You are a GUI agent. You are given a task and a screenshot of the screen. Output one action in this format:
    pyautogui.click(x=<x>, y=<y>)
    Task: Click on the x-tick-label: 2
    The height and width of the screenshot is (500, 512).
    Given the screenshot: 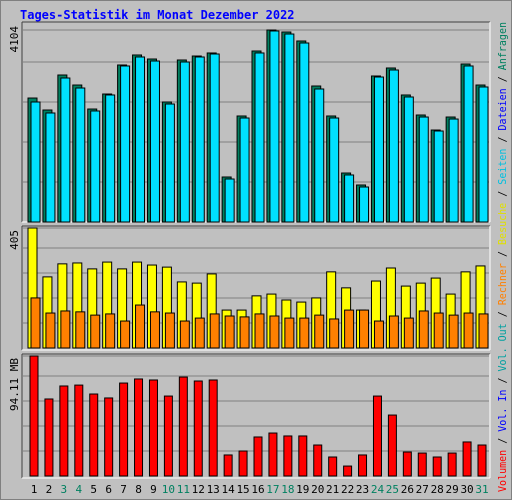 What is the action you would take?
    pyautogui.click(x=49, y=489)
    